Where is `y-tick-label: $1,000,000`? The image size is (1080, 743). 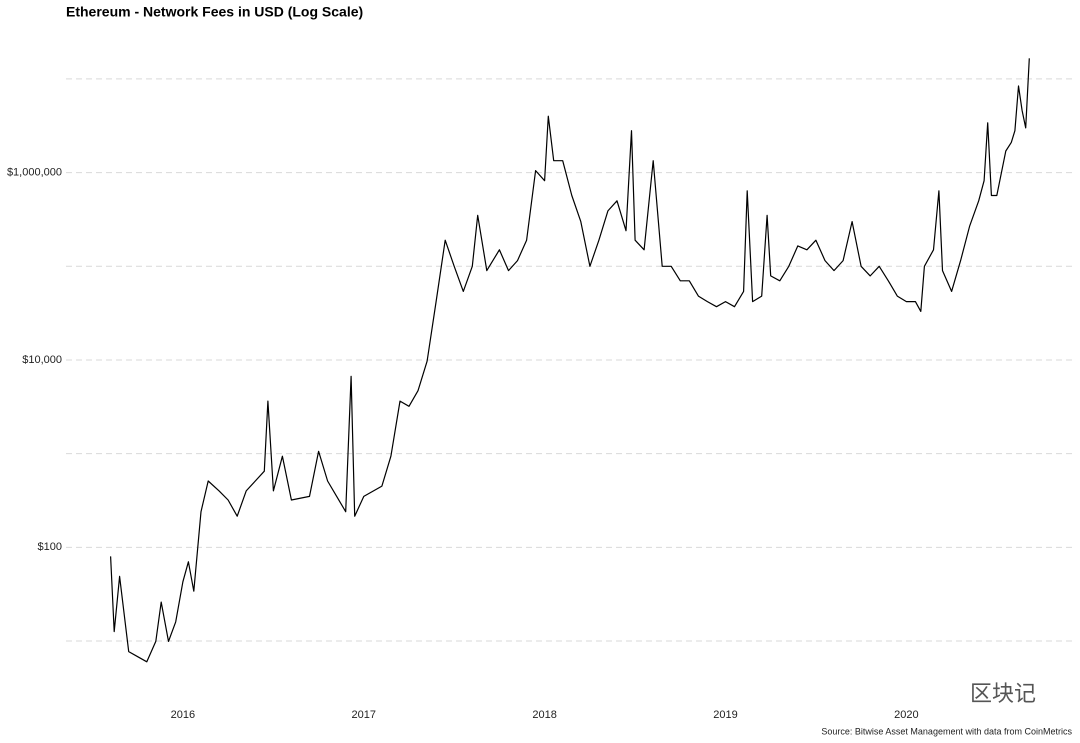 y-tick-label: $1,000,000 is located at coordinates (34, 173).